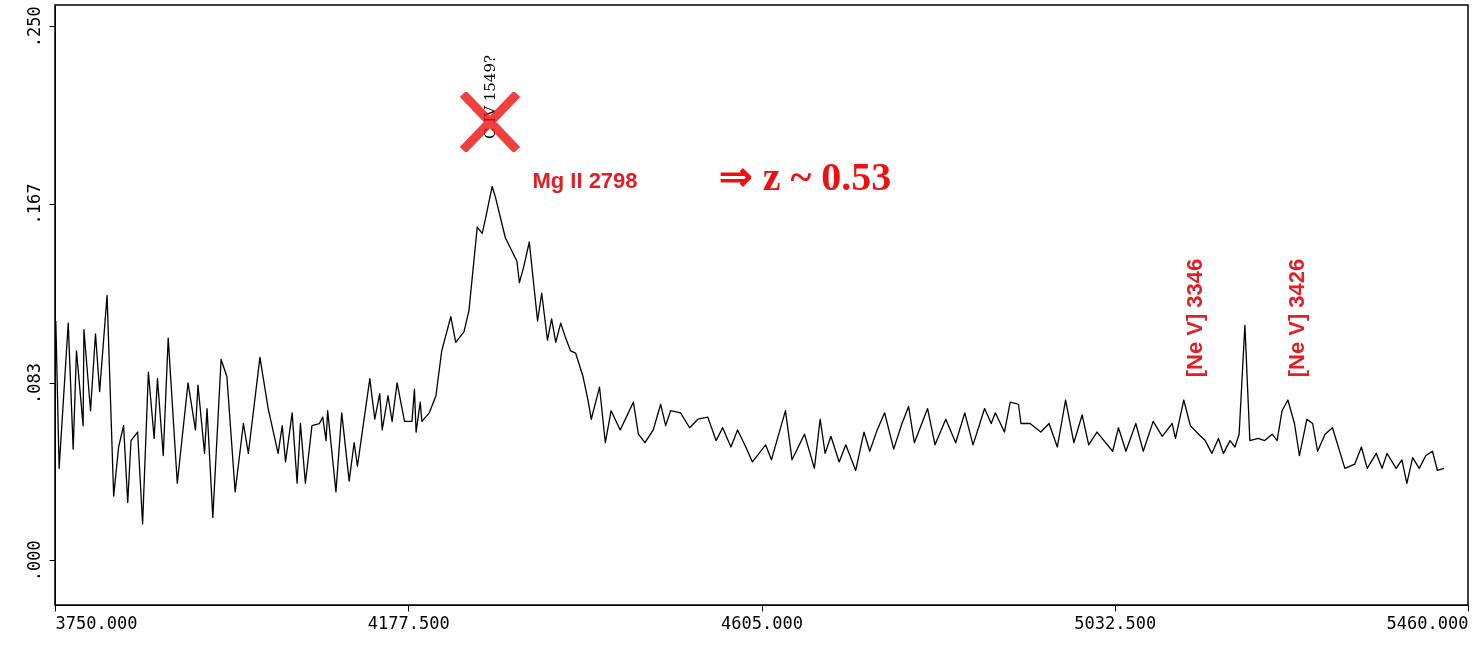 The width and height of the screenshot is (1476, 647). I want to click on annotation: [Ne V] 3346, so click(1194, 318).